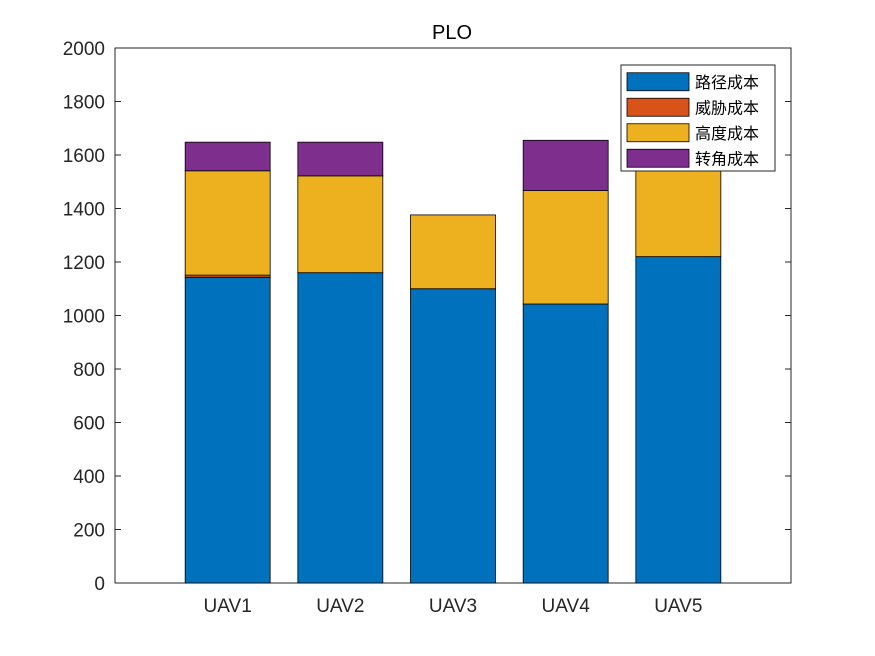 This screenshot has height=656, width=875. Describe the element at coordinates (727, 158) in the screenshot. I see `legend-label: 转角成本` at that location.